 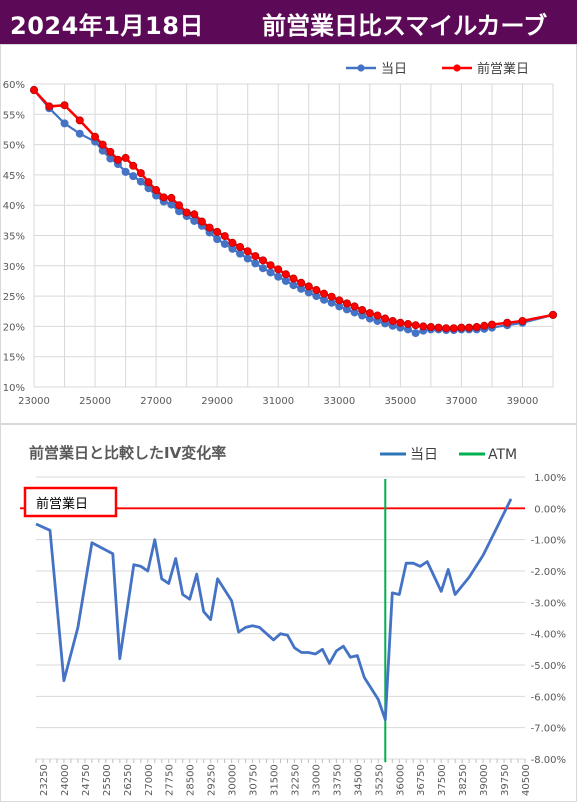 I want to click on y-tick-label: 0.00%, so click(x=550, y=509).